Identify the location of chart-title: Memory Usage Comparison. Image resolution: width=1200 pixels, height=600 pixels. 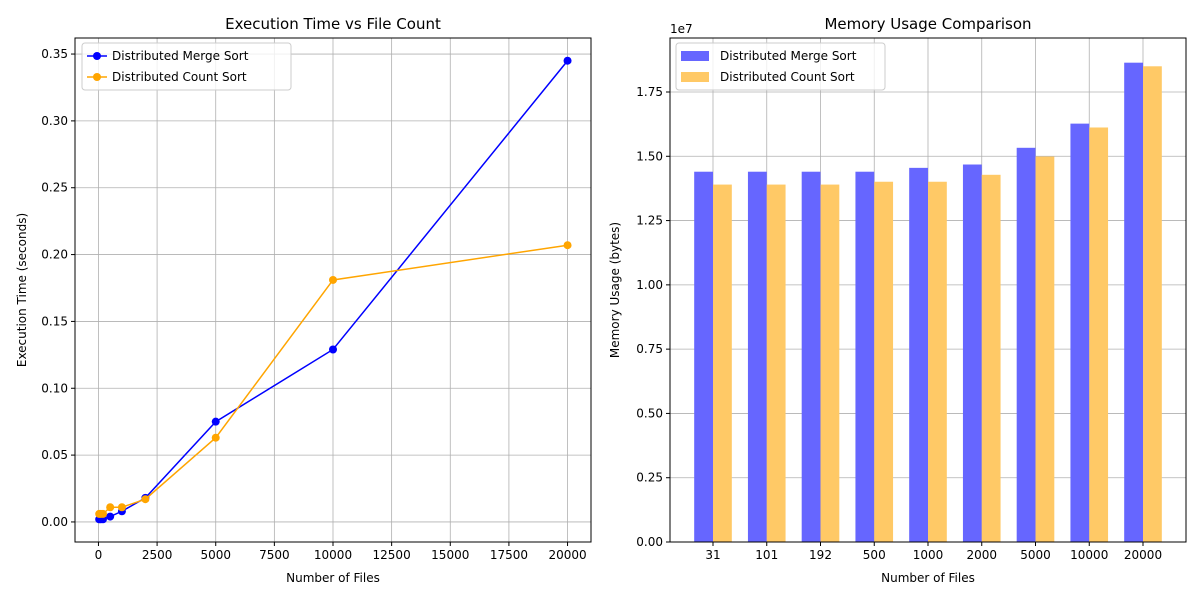
(927, 24).